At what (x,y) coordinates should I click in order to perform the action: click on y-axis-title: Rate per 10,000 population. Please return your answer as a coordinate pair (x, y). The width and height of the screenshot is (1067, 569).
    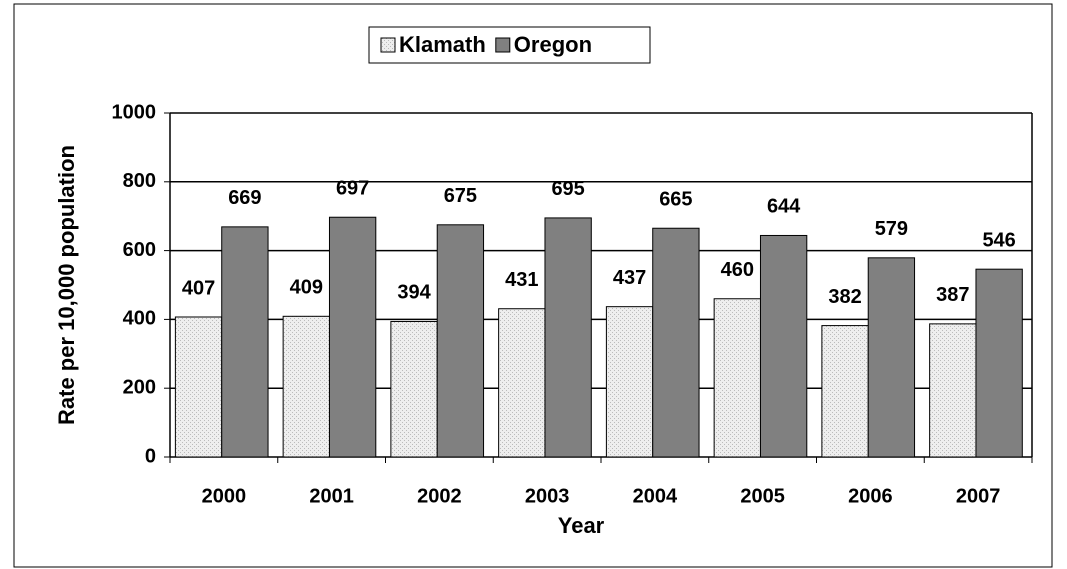
    Looking at the image, I should click on (66, 285).